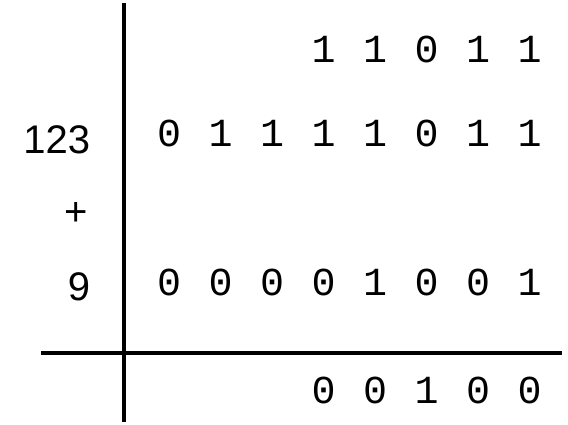 The width and height of the screenshot is (568, 425). I want to click on carry-digit: 0, so click(426, 52).